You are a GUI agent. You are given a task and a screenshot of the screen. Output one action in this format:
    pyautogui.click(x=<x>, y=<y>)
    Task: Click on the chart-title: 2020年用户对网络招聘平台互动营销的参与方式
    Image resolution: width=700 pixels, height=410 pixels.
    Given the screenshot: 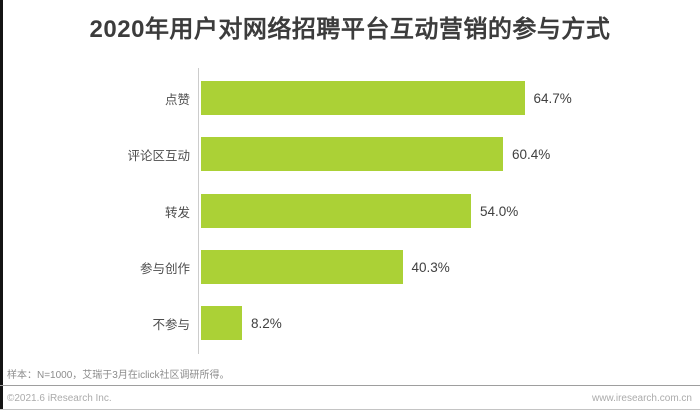 What is the action you would take?
    pyautogui.click(x=350, y=29)
    